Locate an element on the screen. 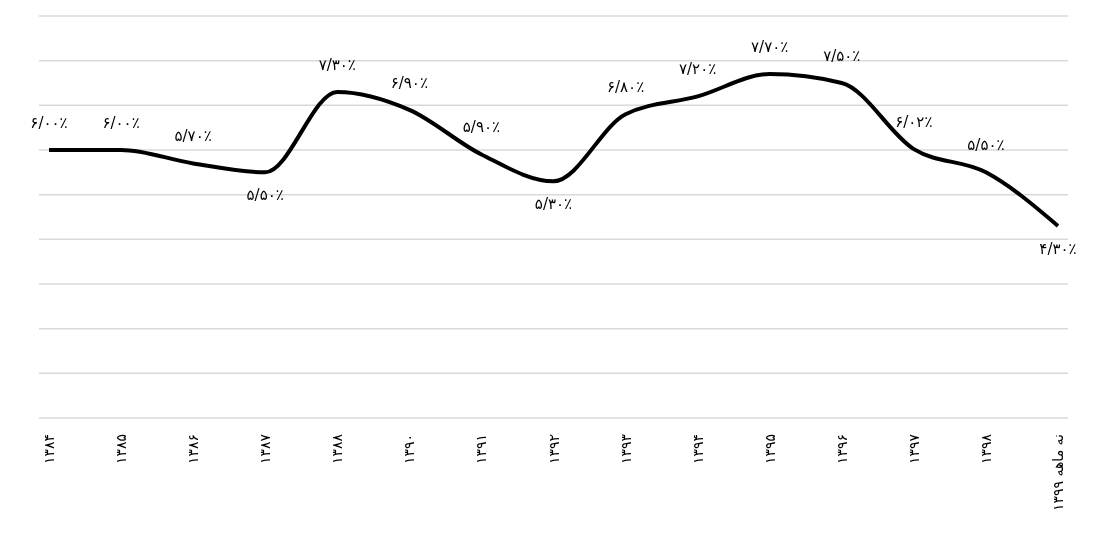  x-tick-label: ۱۳۹۶ is located at coordinates (841, 449).